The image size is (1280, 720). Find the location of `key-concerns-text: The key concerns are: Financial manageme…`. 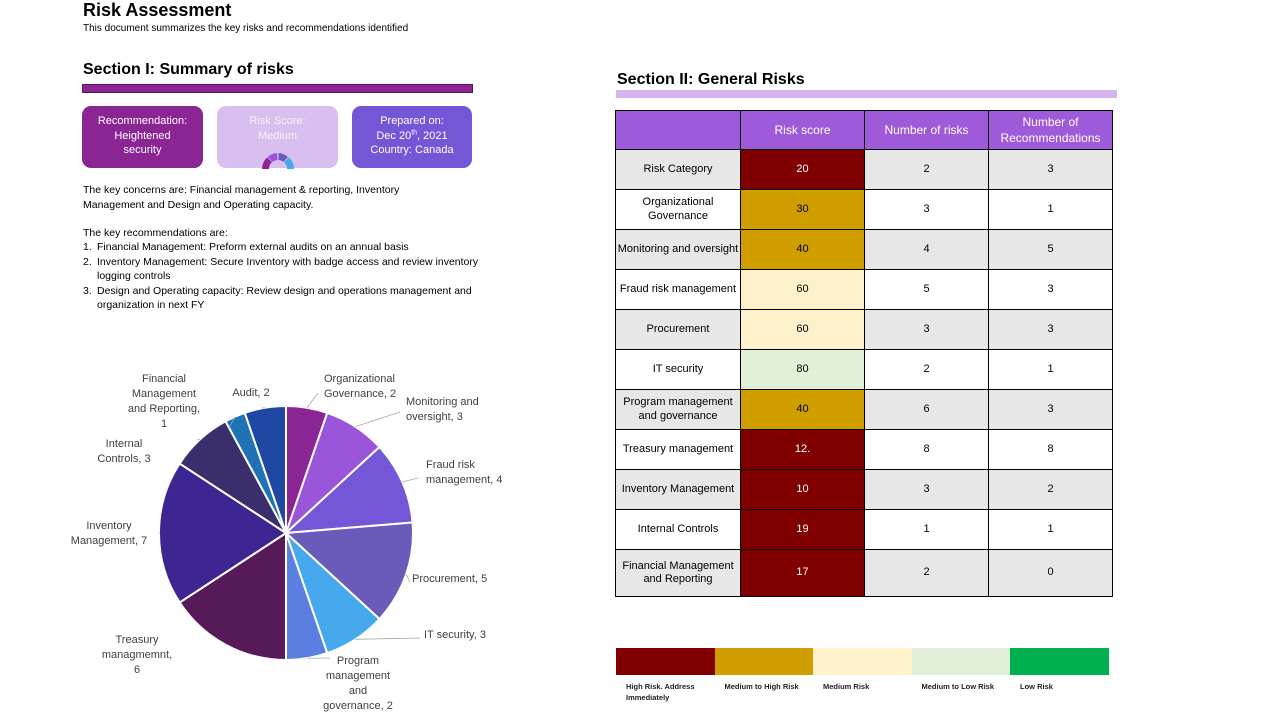

key-concerns-text: The key concerns are: Financial manageme… is located at coordinates (241, 197).